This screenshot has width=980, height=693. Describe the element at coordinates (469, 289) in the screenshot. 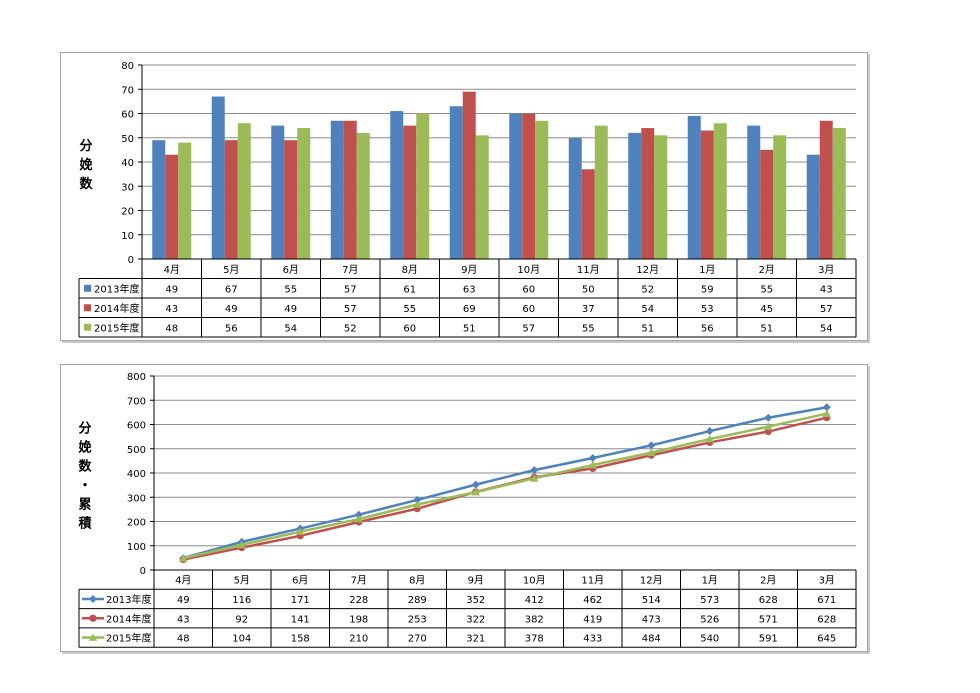

I see `data-label: 63` at that location.